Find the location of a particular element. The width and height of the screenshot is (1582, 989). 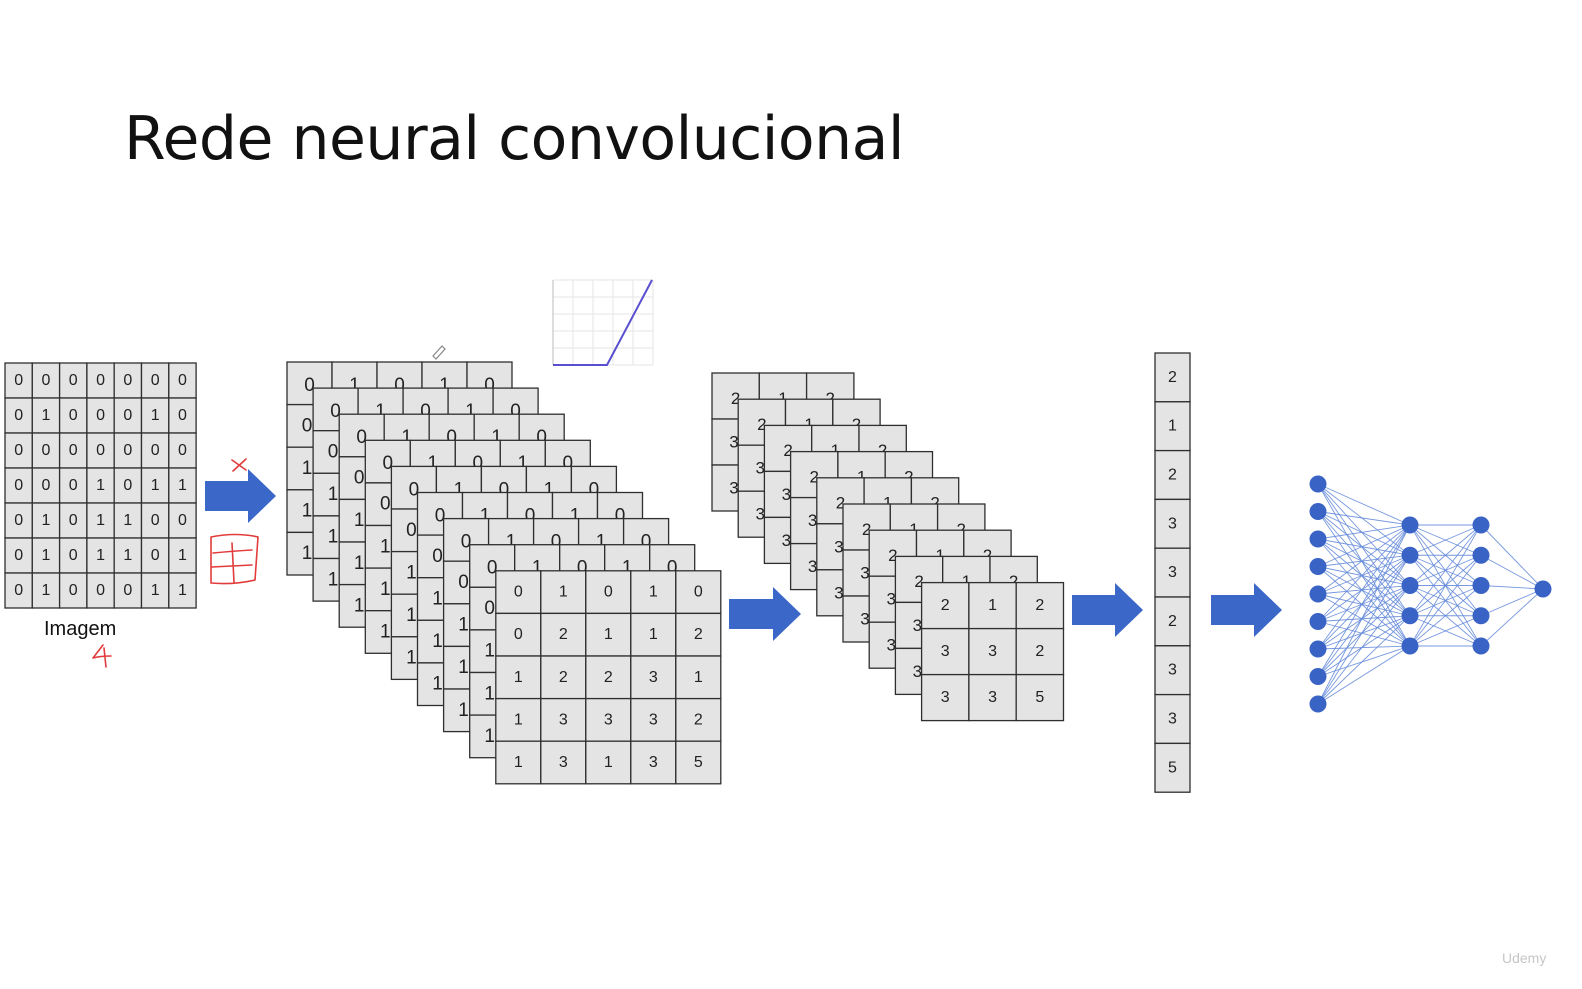

relu-activation-plot is located at coordinates (603, 322).